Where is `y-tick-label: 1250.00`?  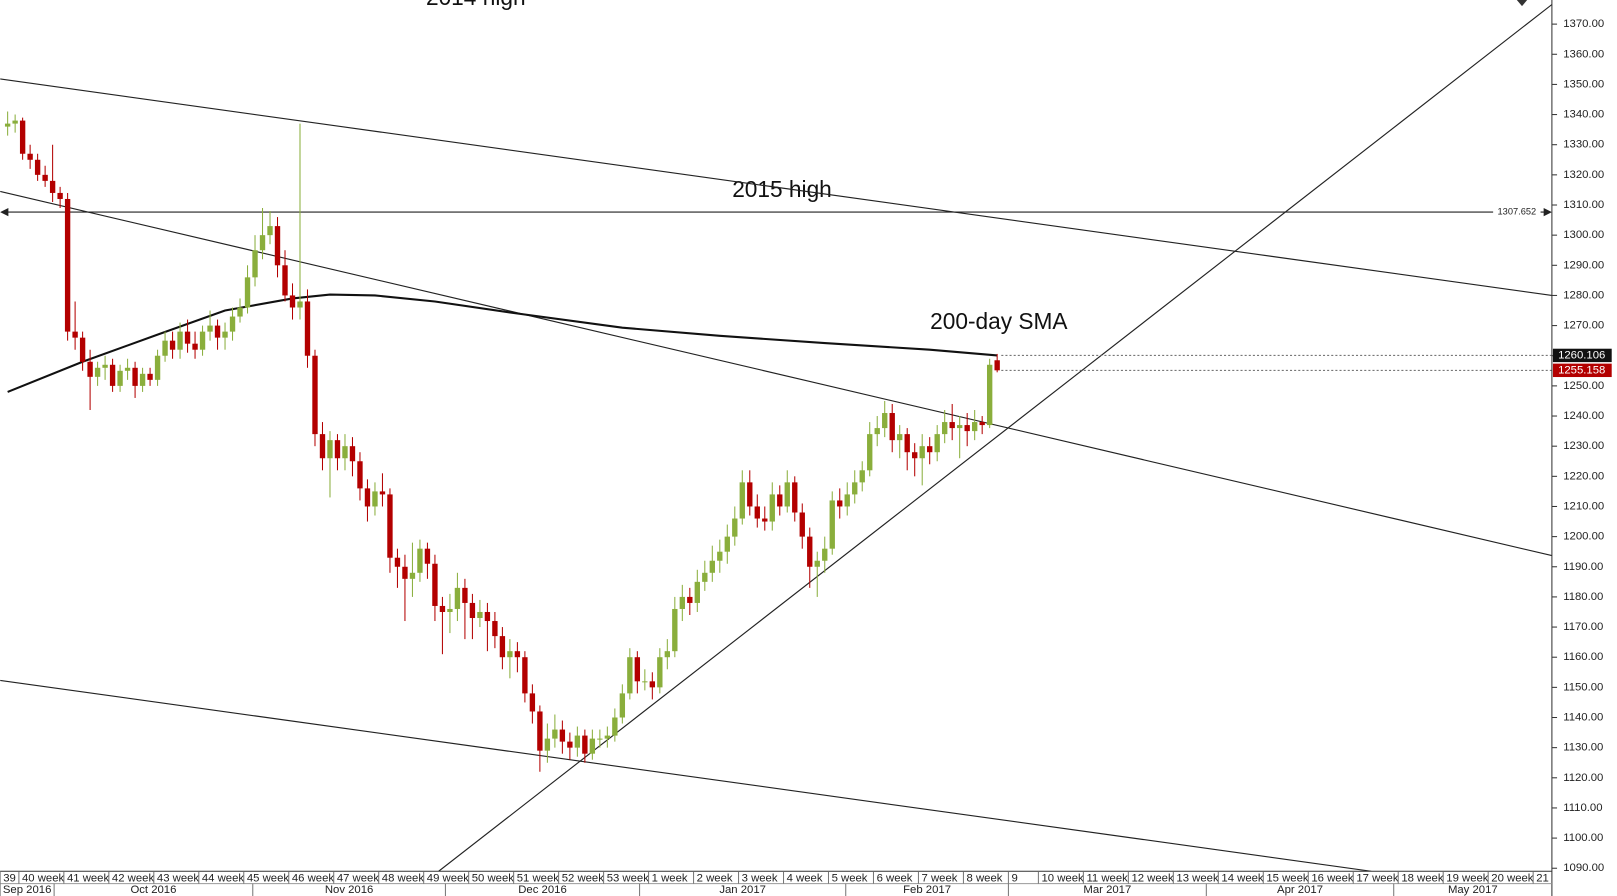
y-tick-label: 1250.00 is located at coordinates (1583, 386).